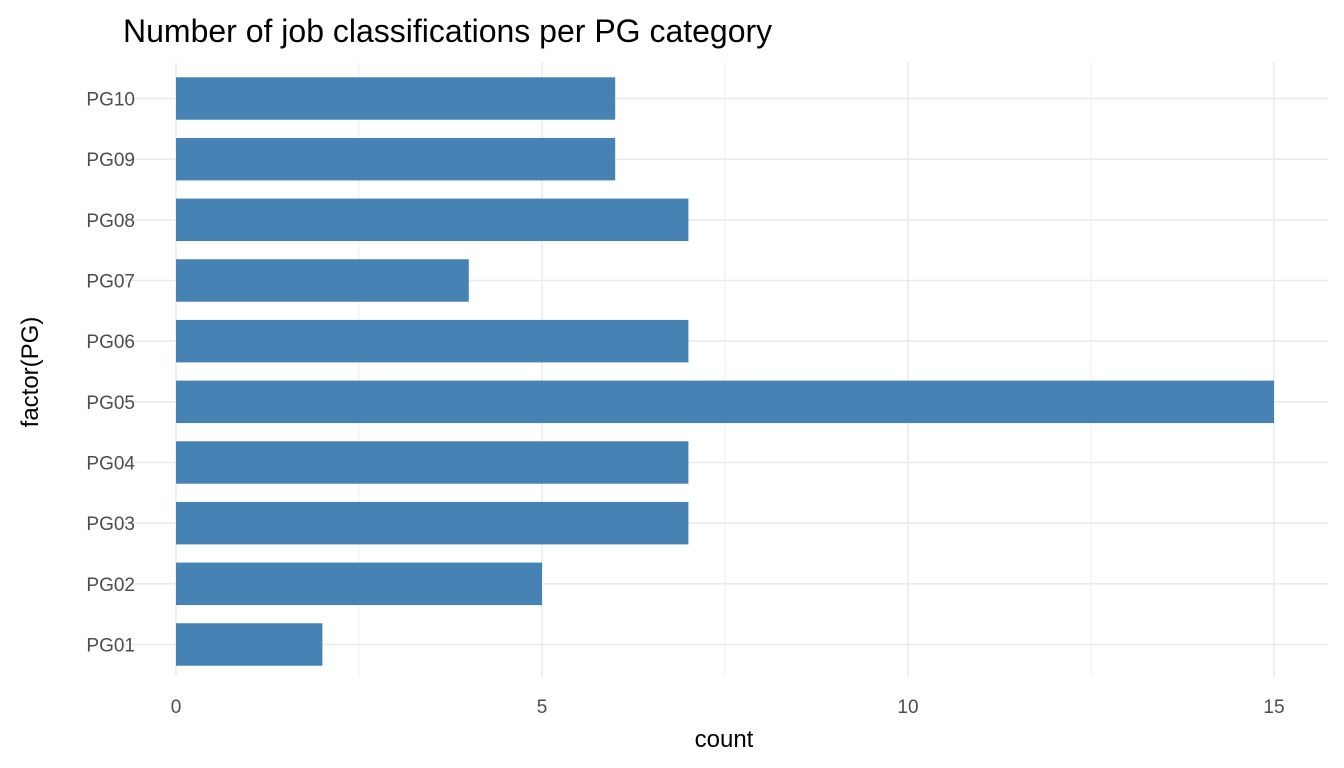 The width and height of the screenshot is (1344, 768). What do you see at coordinates (110, 403) in the screenshot?
I see `y-tick-label: PG05` at bounding box center [110, 403].